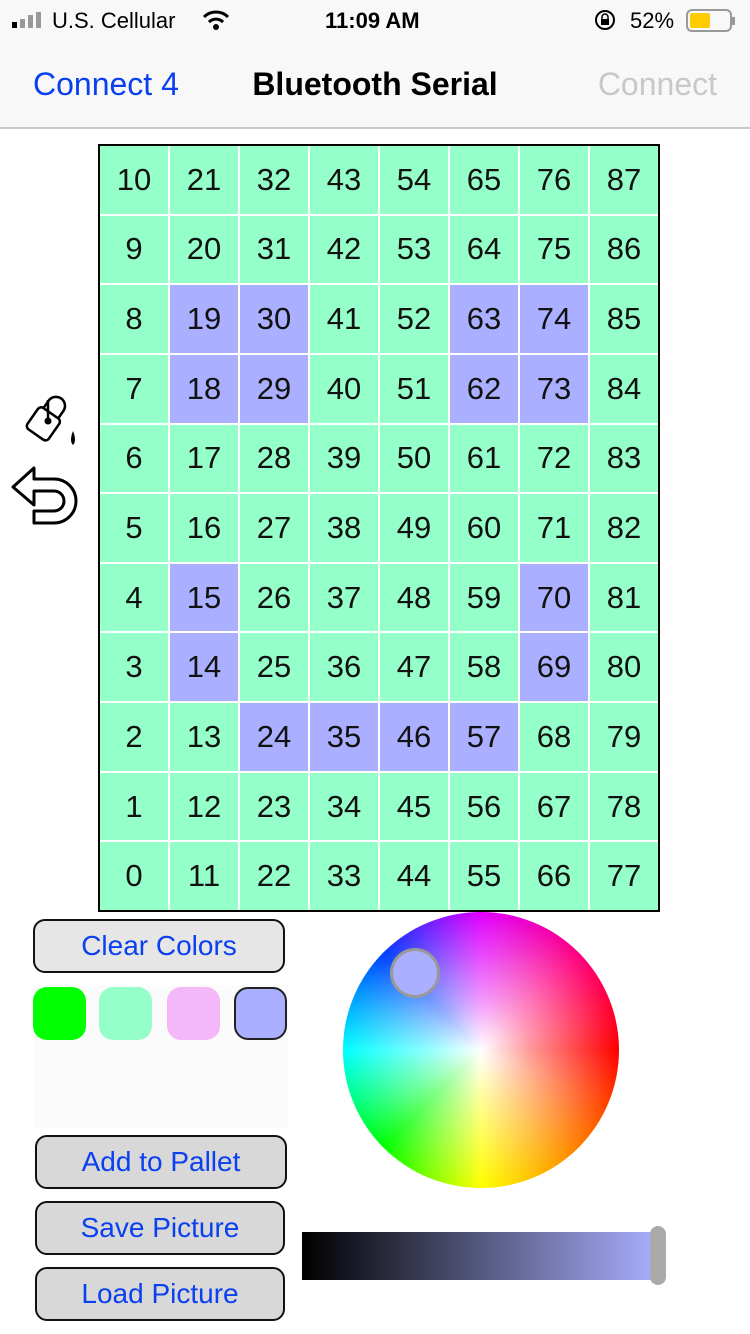 This screenshot has width=750, height=1334. Describe the element at coordinates (204, 806) in the screenshot. I see `grid-cell: 12` at that location.